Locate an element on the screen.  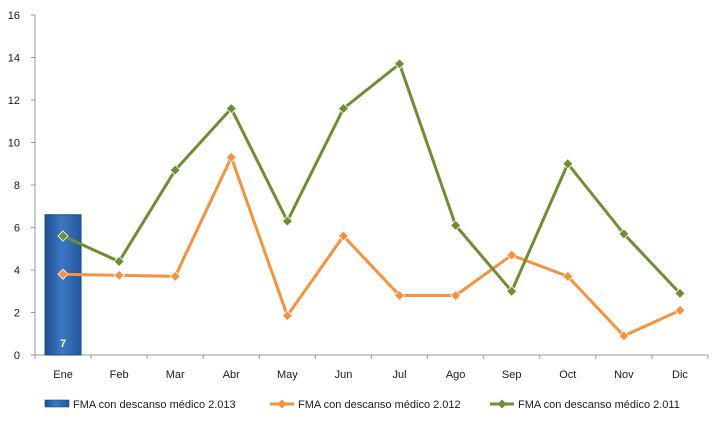
x-tick-label: Jul is located at coordinates (400, 375).